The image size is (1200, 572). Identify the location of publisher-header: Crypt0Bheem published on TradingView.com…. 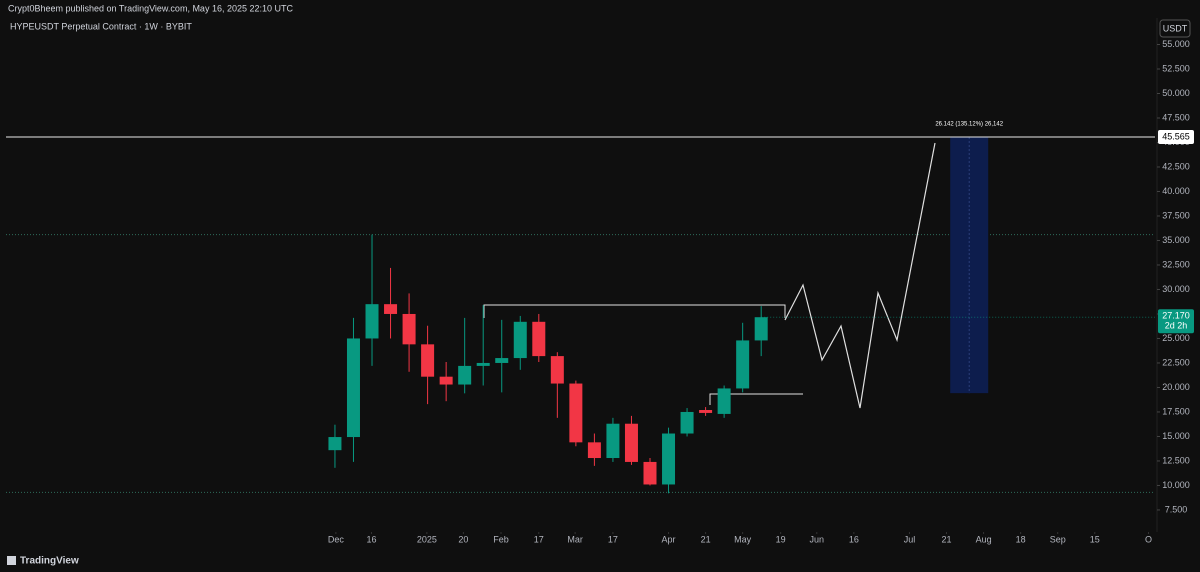
(150, 8).